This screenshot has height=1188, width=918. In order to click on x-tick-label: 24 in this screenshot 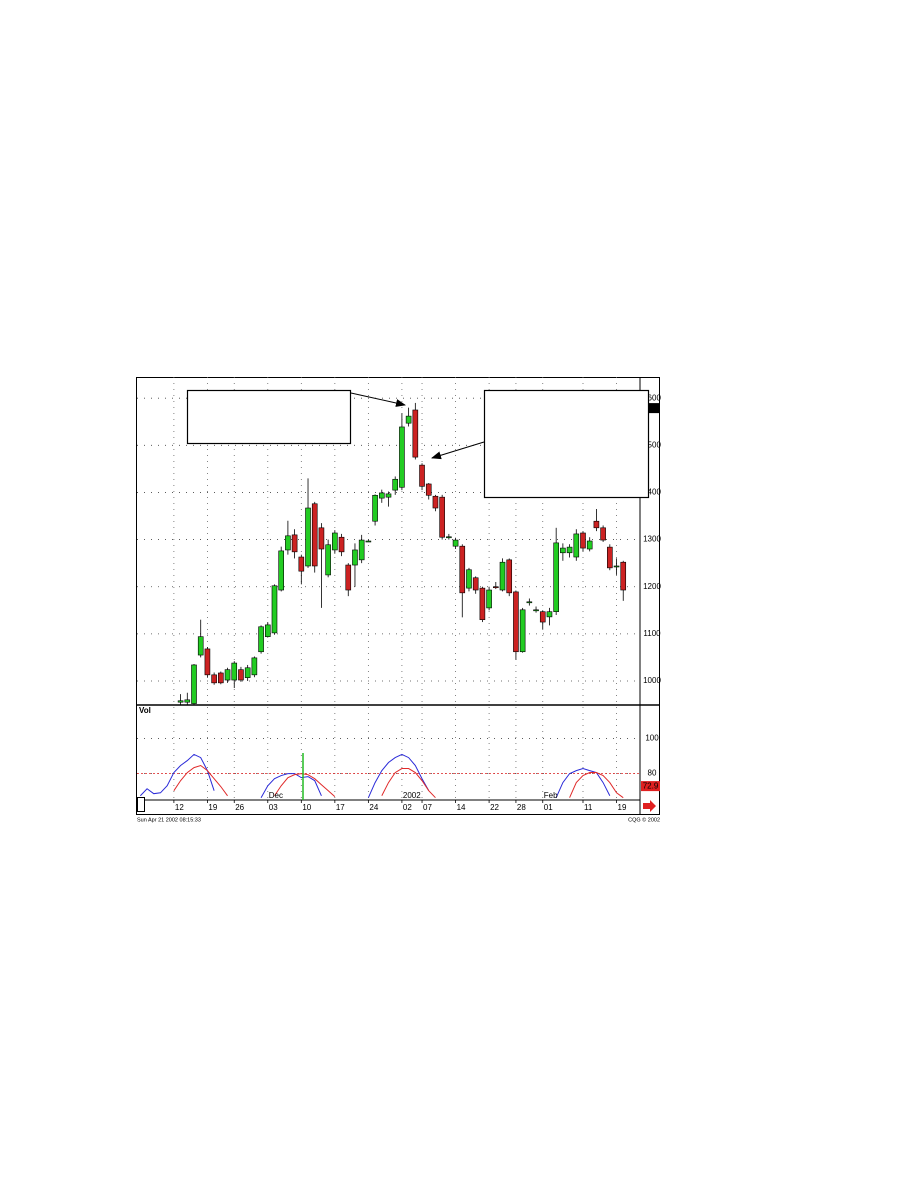, I will do `click(373, 807)`.